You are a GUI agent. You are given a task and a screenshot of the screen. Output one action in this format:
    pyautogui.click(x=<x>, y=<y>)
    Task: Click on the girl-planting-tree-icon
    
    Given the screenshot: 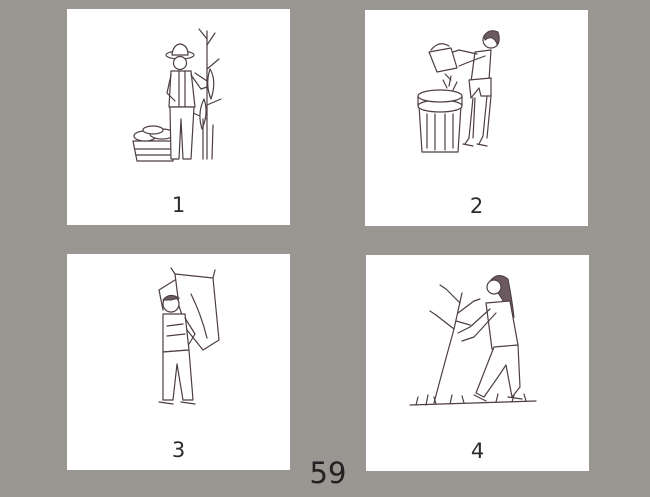 What is the action you would take?
    pyautogui.click(x=473, y=340)
    